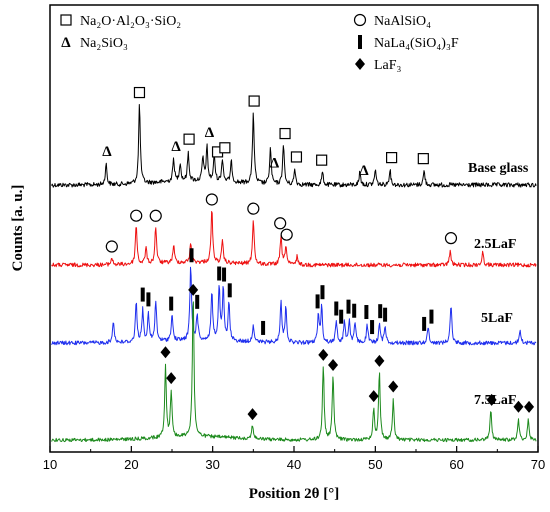  I want to click on x-tick-label: 50, so click(375, 464).